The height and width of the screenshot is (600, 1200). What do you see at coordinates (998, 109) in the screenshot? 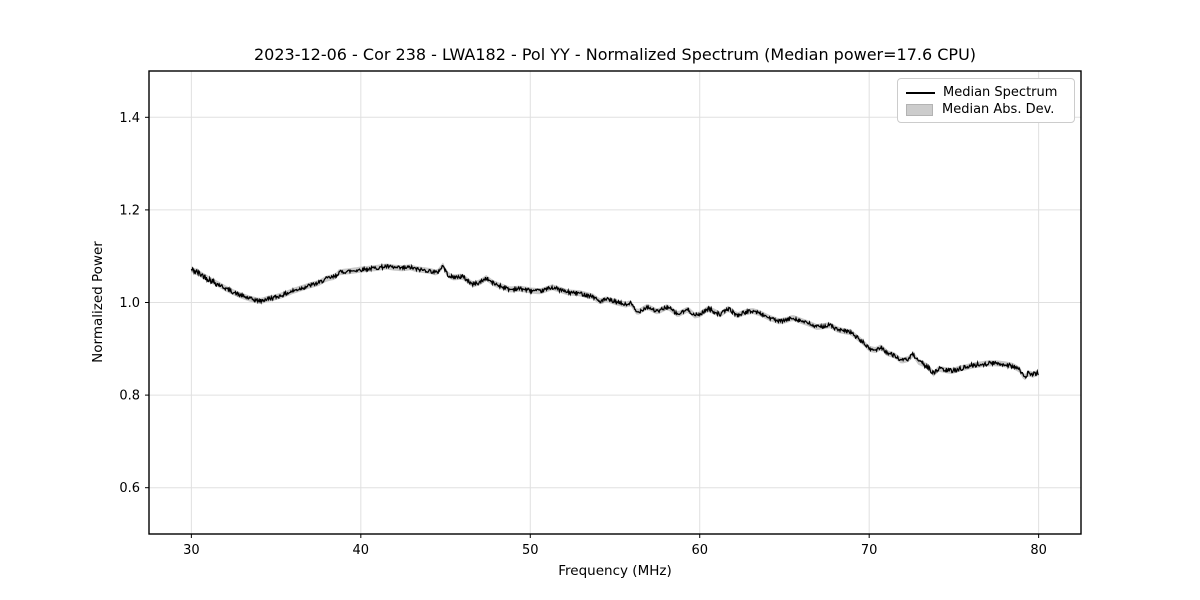
I see `legend-label: Median Abs. Dev.` at bounding box center [998, 109].